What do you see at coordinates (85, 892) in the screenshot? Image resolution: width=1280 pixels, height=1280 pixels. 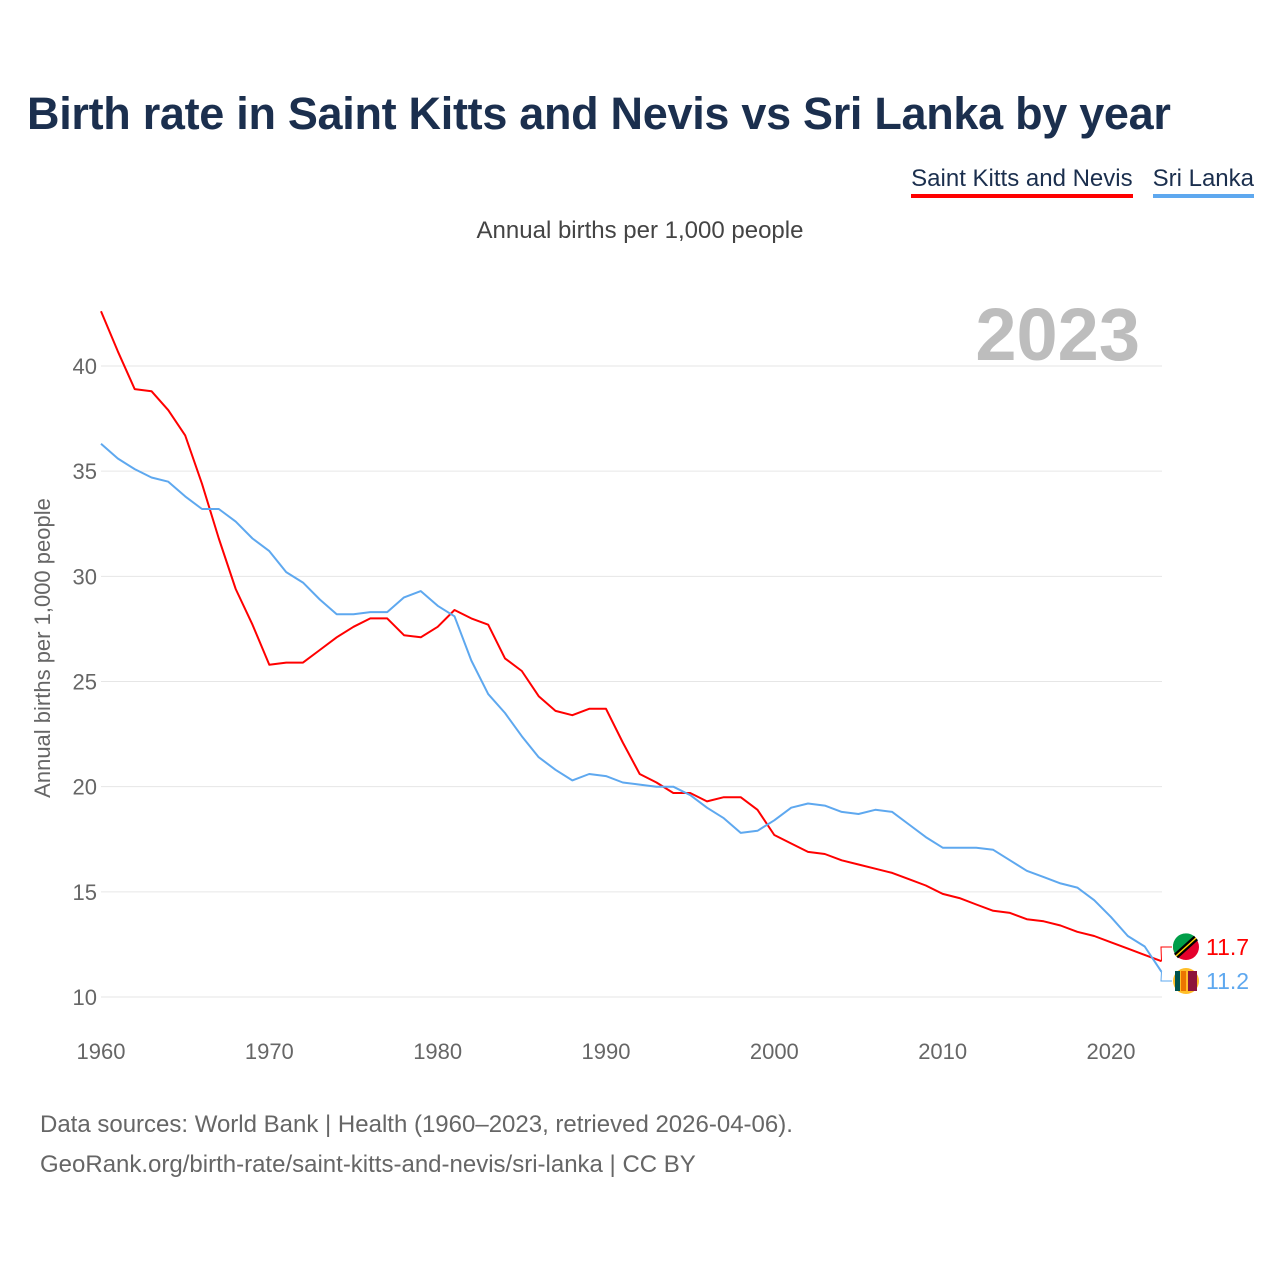 I see `y-tick-label: 15` at bounding box center [85, 892].